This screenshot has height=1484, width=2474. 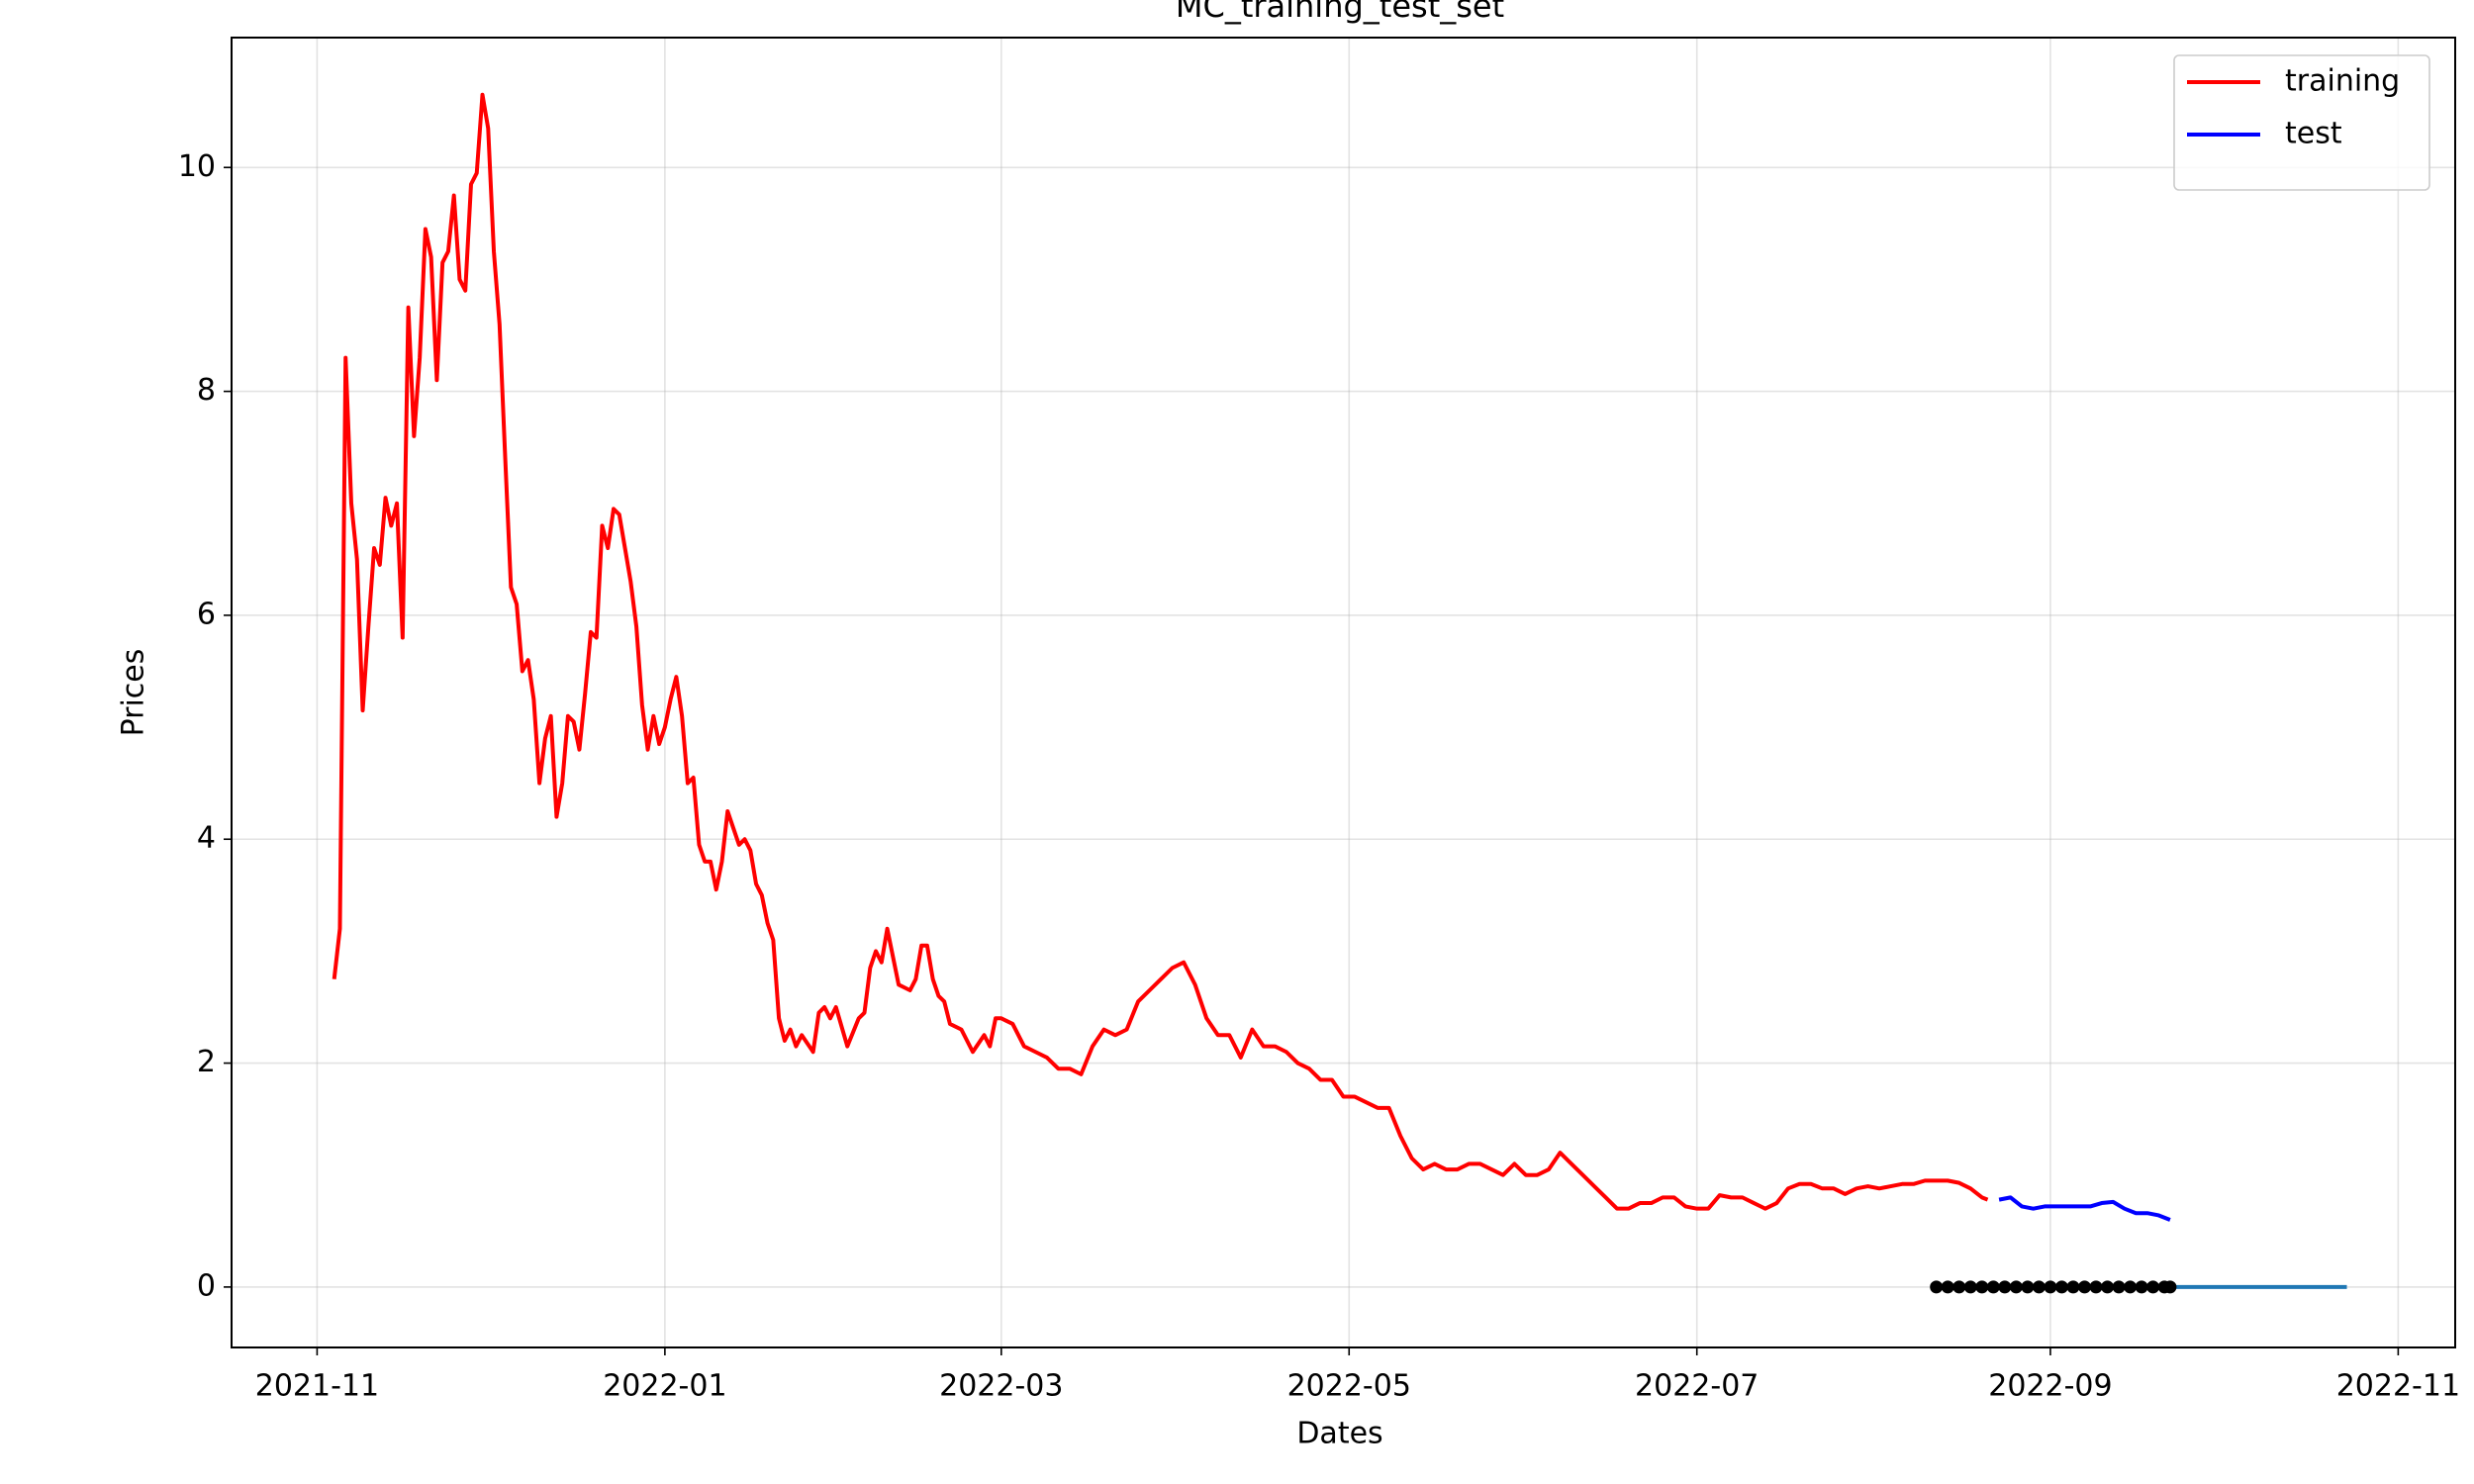 I want to click on x-axis-label: Dates, so click(x=1339, y=1434).